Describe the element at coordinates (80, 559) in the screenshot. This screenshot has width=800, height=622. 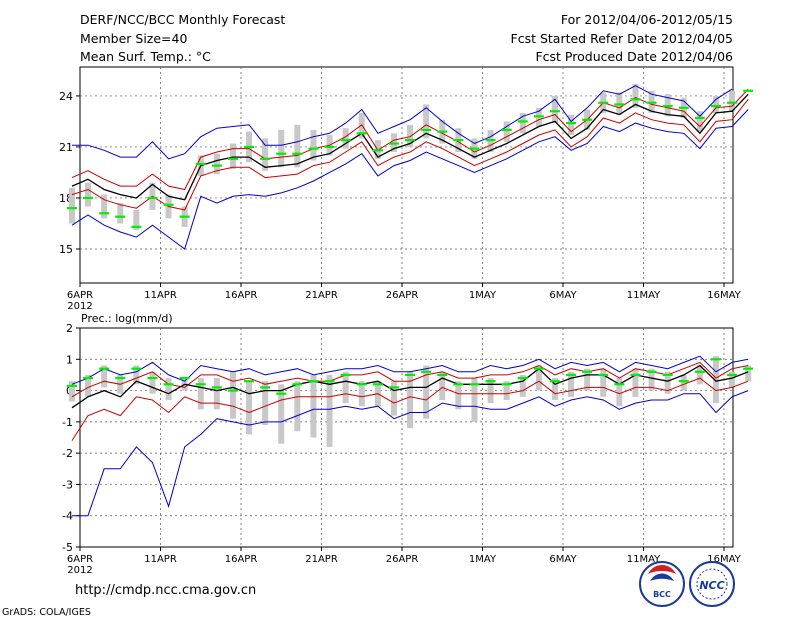
I see `precip-xtick-label: 6APR` at that location.